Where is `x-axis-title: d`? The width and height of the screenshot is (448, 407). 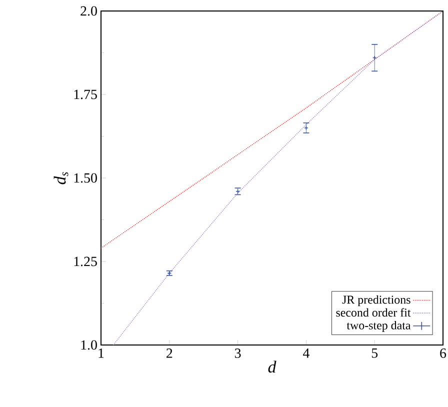
x-axis-title: d is located at coordinates (272, 366).